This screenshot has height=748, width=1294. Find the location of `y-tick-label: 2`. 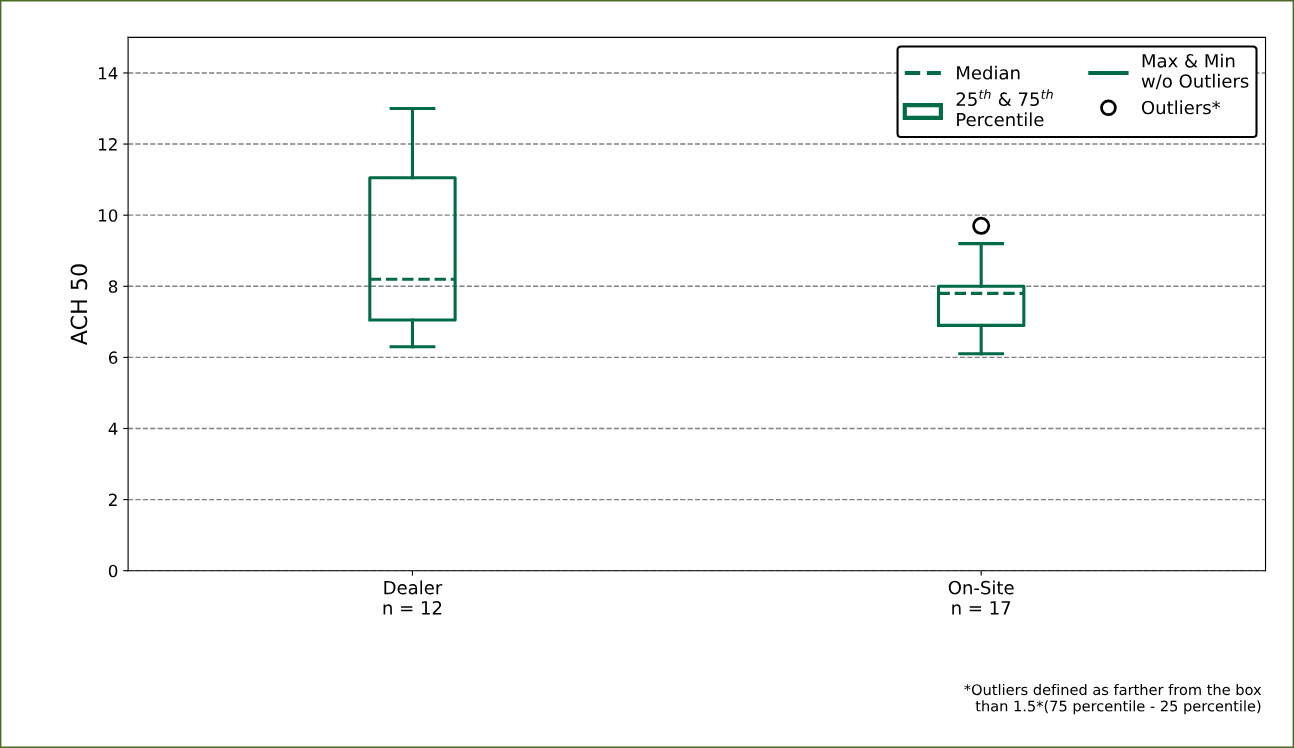

y-tick-label: 2 is located at coordinates (113, 499).